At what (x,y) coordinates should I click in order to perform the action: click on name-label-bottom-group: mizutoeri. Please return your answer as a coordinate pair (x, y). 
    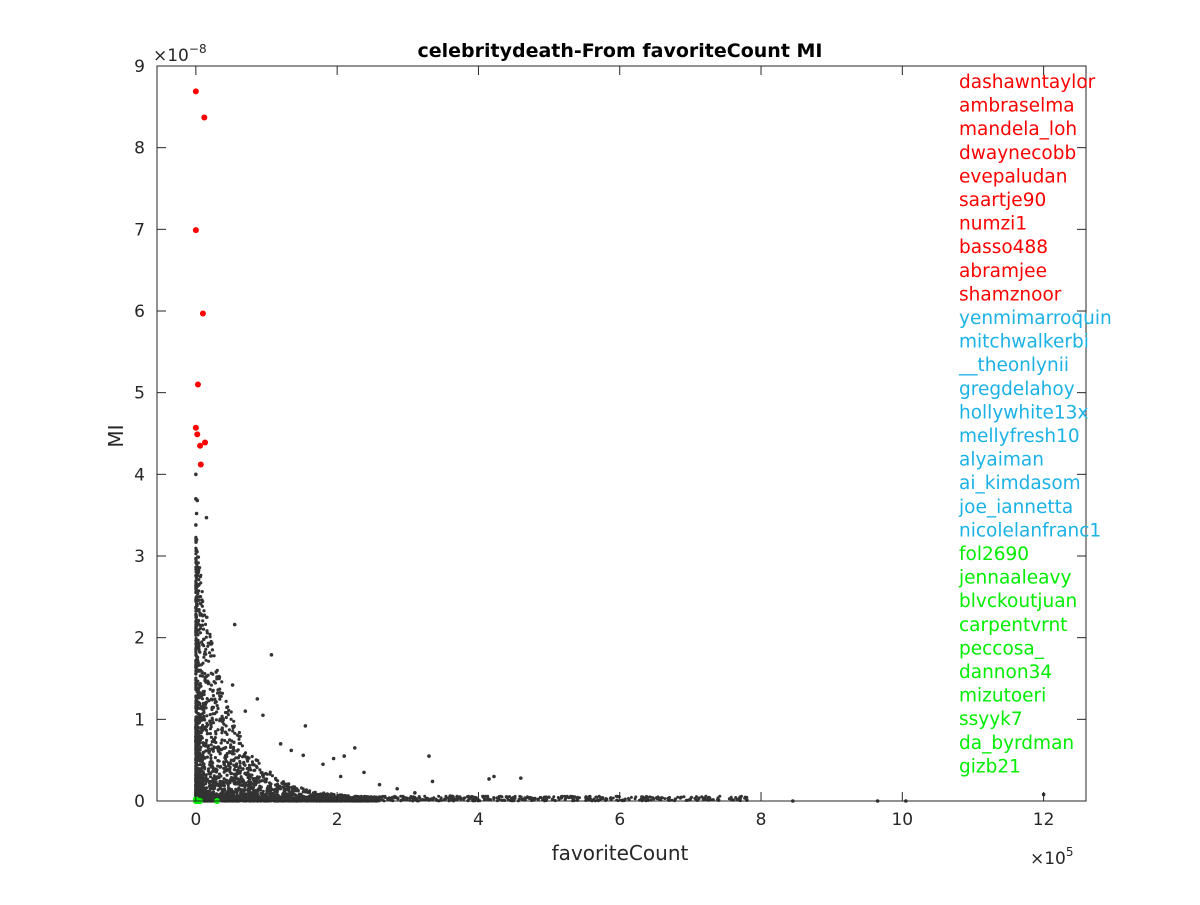
    Looking at the image, I should click on (1002, 696).